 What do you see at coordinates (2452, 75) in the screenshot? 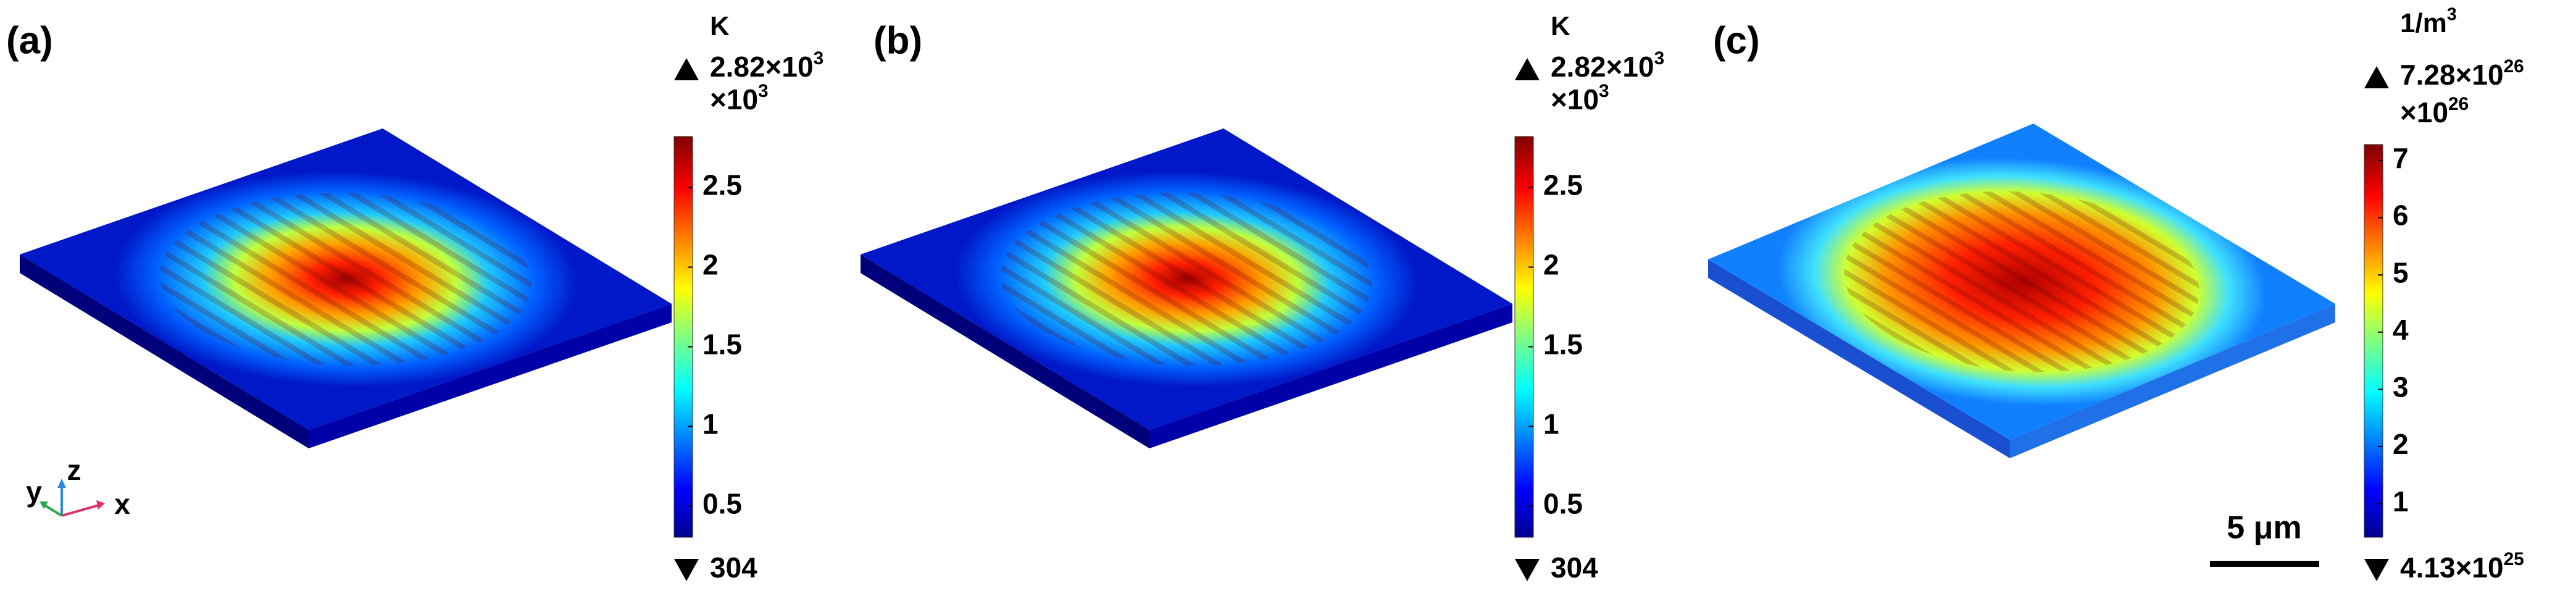
I see `colorbar-max-base: 7.28×10` at bounding box center [2452, 75].